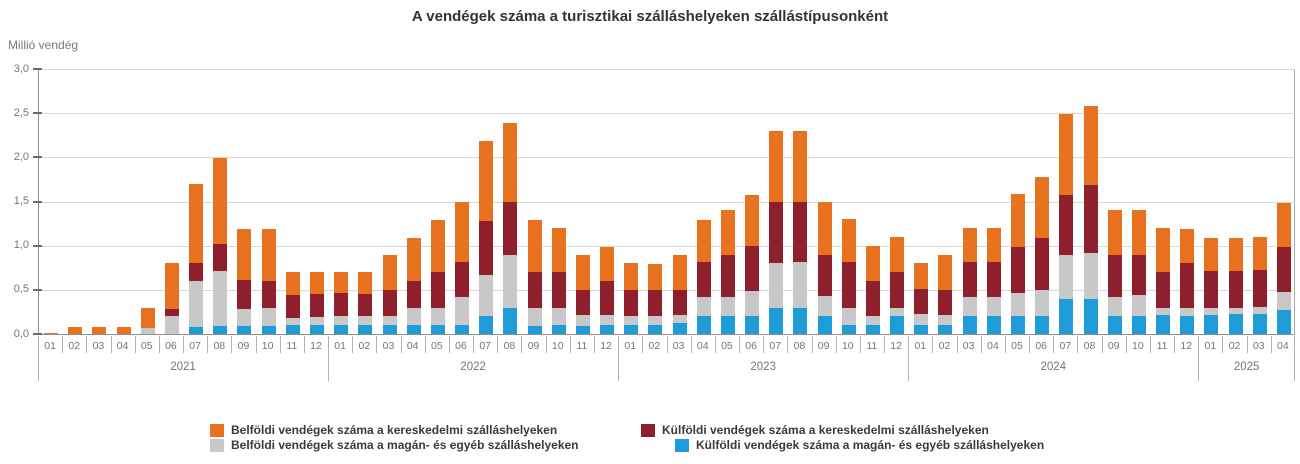  I want to click on x-axis-month-label: 09, so click(243, 346).